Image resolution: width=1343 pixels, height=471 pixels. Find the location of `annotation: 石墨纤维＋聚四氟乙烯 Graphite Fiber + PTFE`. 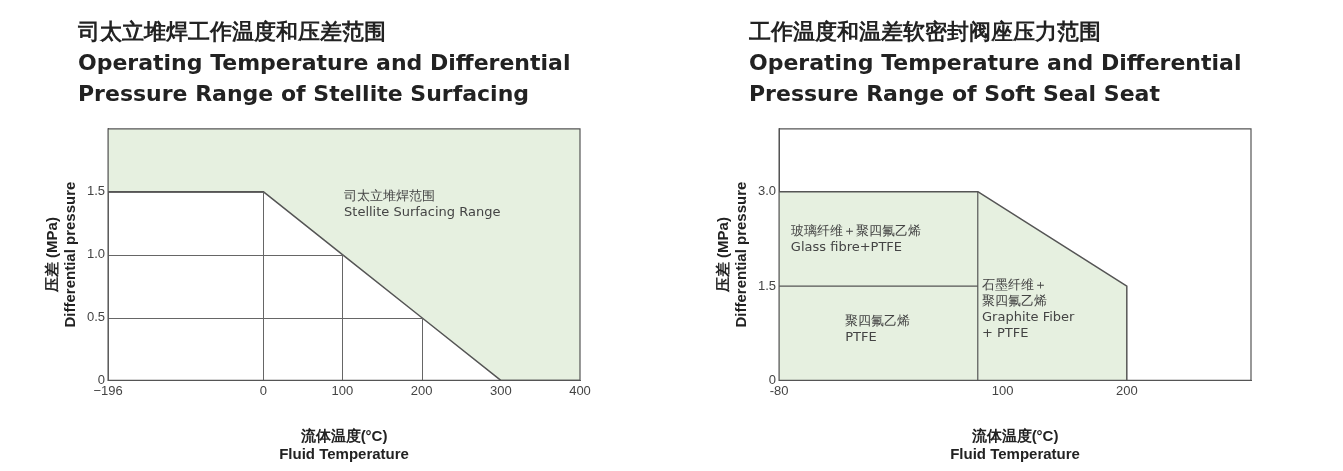

annotation: 石墨纤维＋聚四氟乙烯 Graphite Fiber + PTFE is located at coordinates (1029, 309).